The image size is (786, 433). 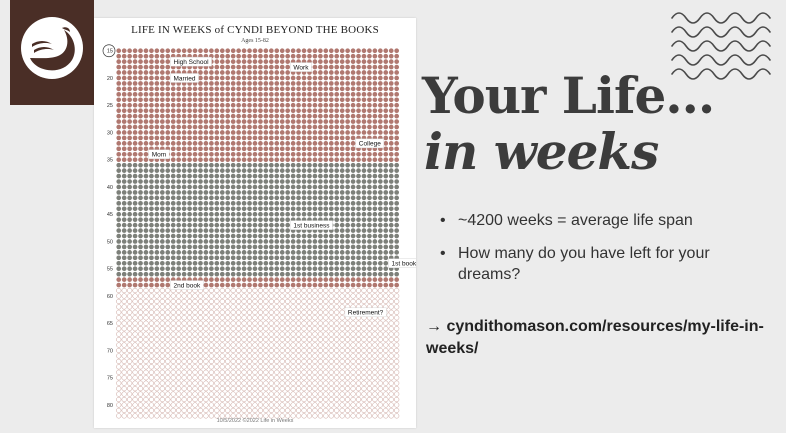 I want to click on age-tick-label: 25, so click(x=110, y=106).